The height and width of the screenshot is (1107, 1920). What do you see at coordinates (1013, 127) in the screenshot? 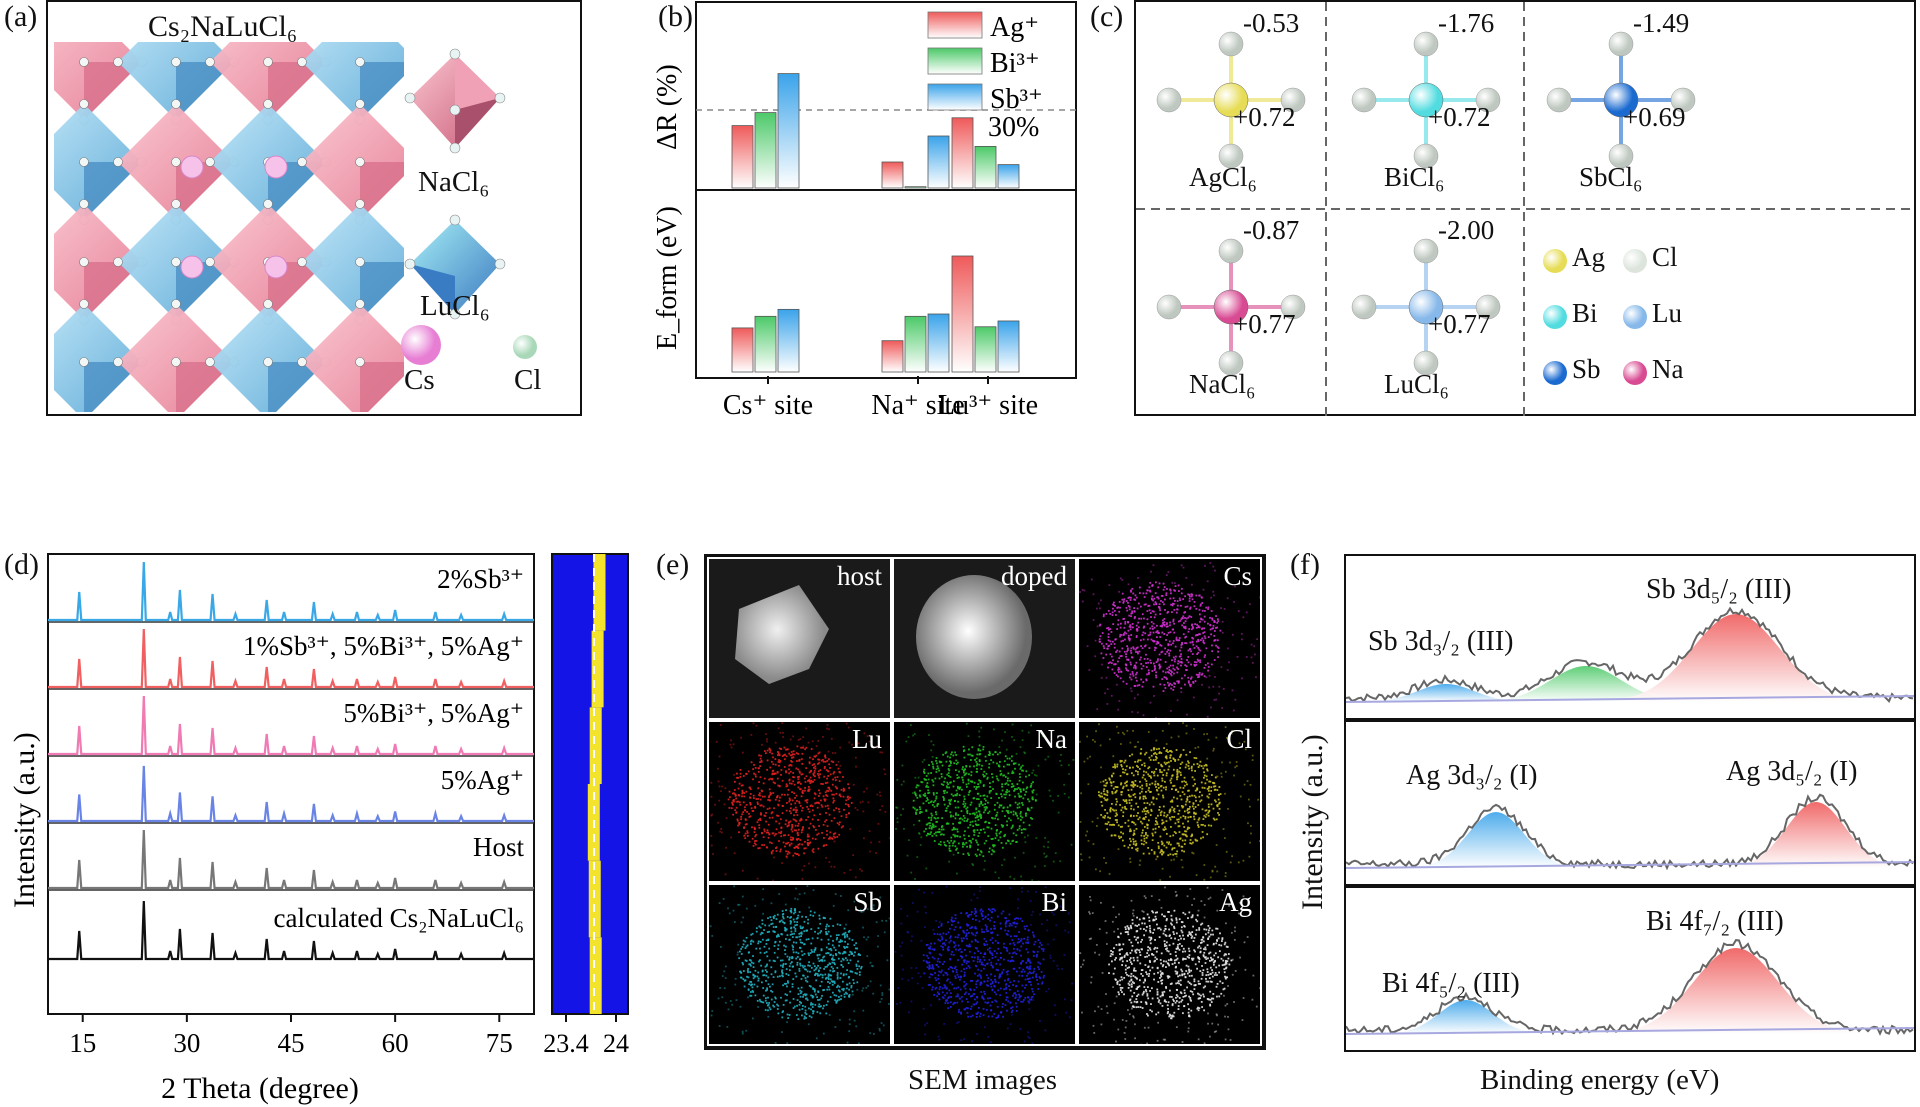
I see `reference-30-label: 30%` at bounding box center [1013, 127].